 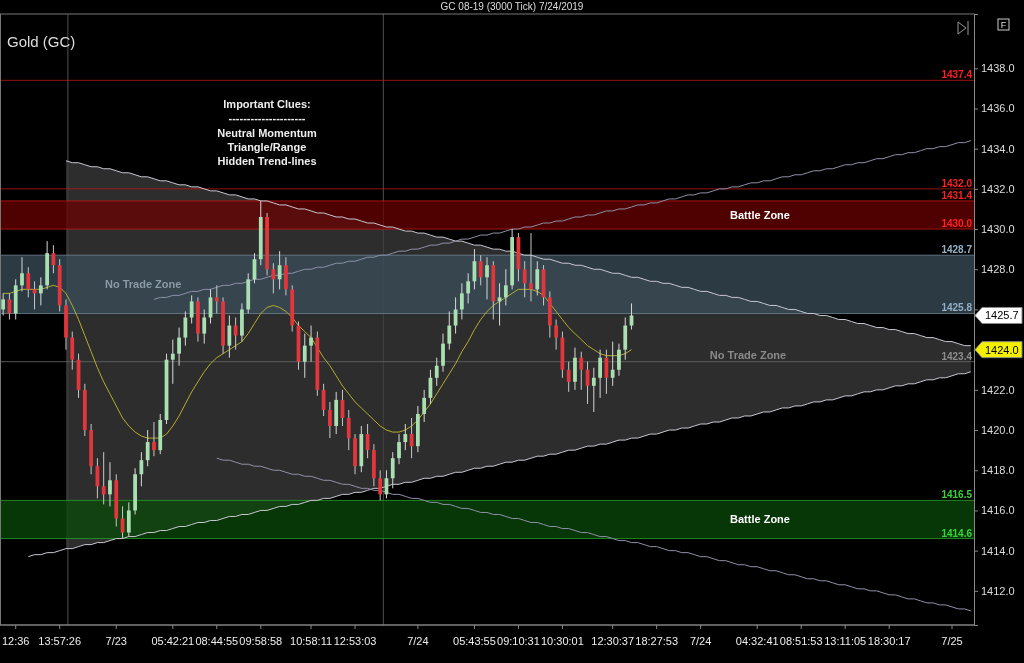 I want to click on ref-line-label: 1428.7, so click(x=957, y=250).